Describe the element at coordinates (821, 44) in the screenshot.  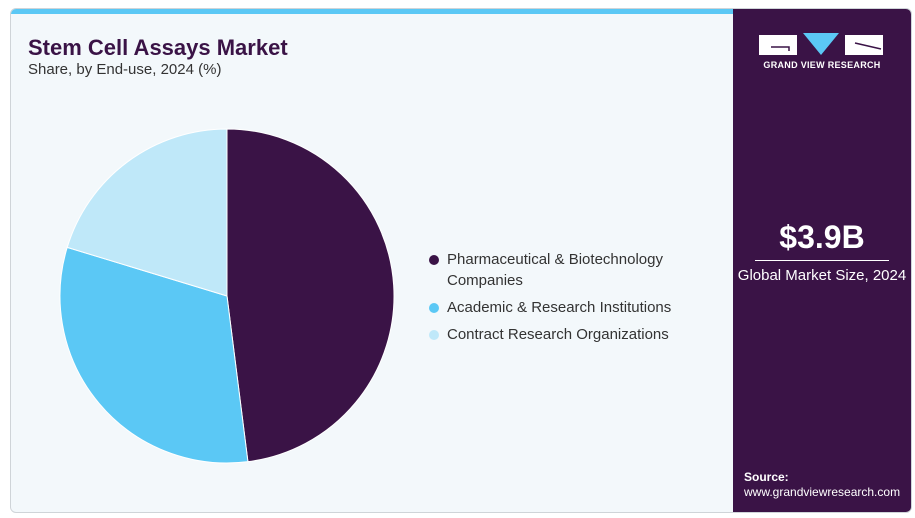
I see `brand-logo` at that location.